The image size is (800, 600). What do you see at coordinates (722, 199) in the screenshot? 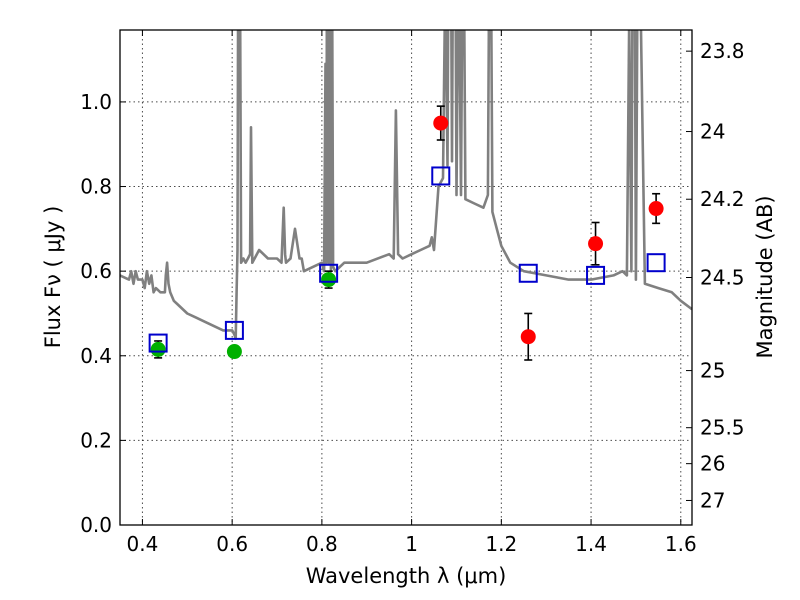
I see `y2-tick-label: 24.2` at bounding box center [722, 199].